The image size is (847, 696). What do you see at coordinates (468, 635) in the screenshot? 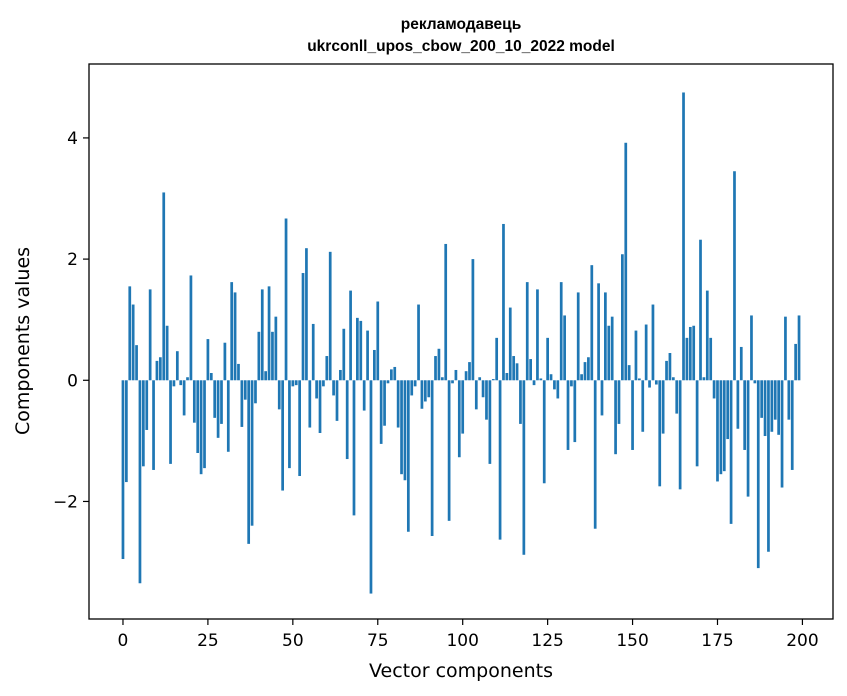
I see `x-axis-ticks: 0 25 50 75 100 125 150 175 200` at bounding box center [468, 635].